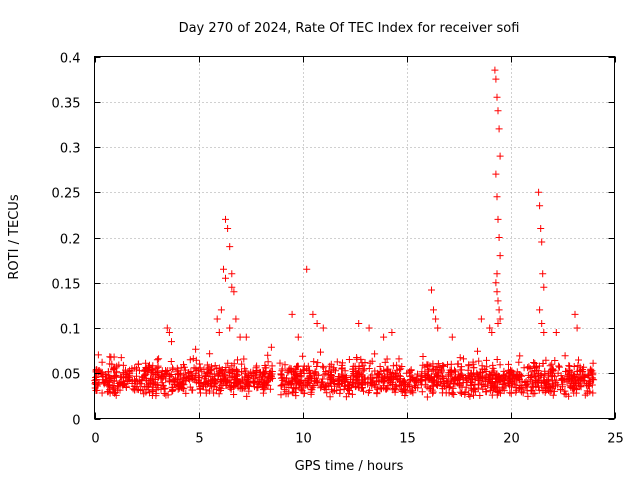 This screenshot has height=480, width=640. I want to click on x-tick-labels: 0 5 10 15 20 25, so click(357, 439).